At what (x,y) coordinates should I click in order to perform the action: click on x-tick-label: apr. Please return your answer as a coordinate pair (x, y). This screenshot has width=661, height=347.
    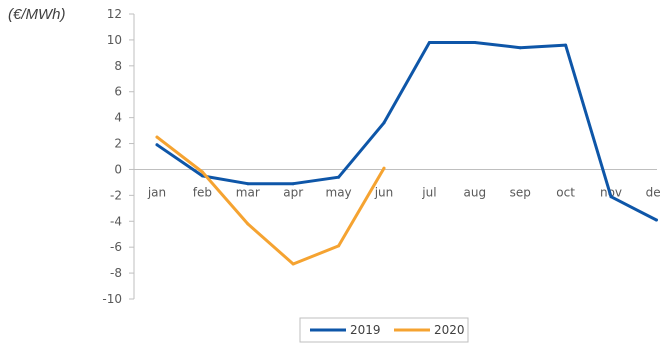
    Looking at the image, I should click on (293, 192).